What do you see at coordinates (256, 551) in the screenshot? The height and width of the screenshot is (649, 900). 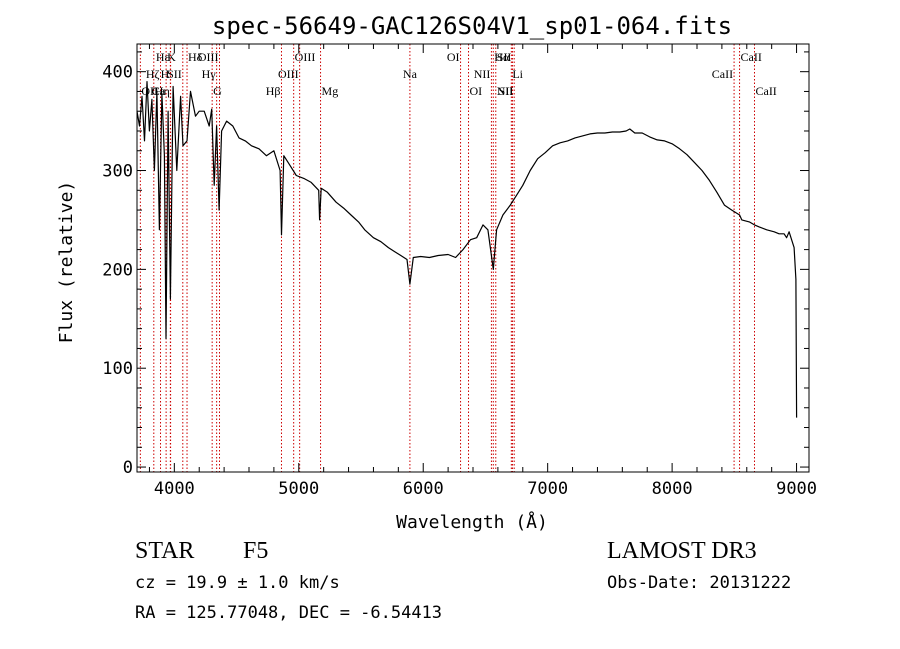 I see `subclass-label: F5` at bounding box center [256, 551].